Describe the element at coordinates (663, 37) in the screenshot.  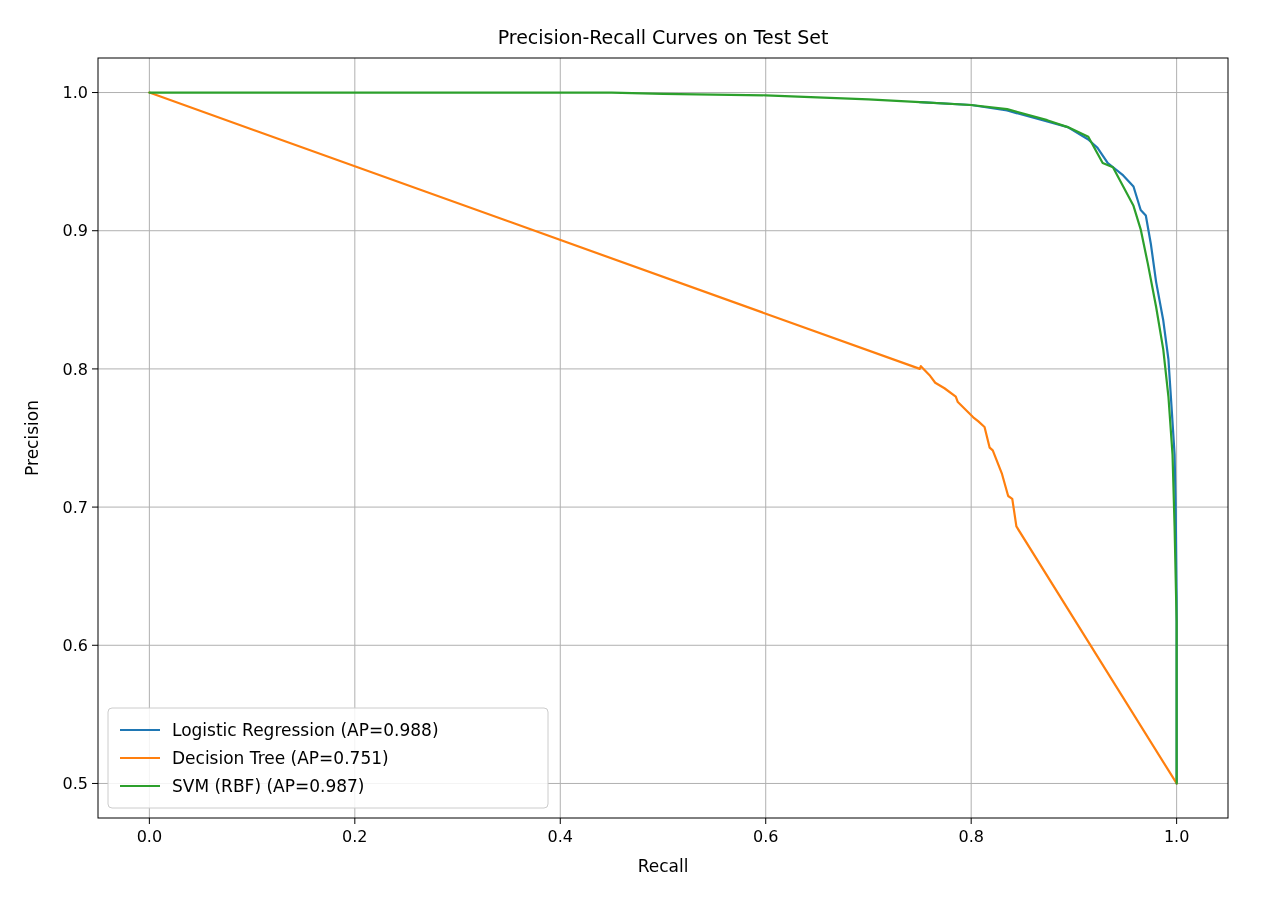
I see `chart-title: Precision-Recall Curves on Test Set` at that location.